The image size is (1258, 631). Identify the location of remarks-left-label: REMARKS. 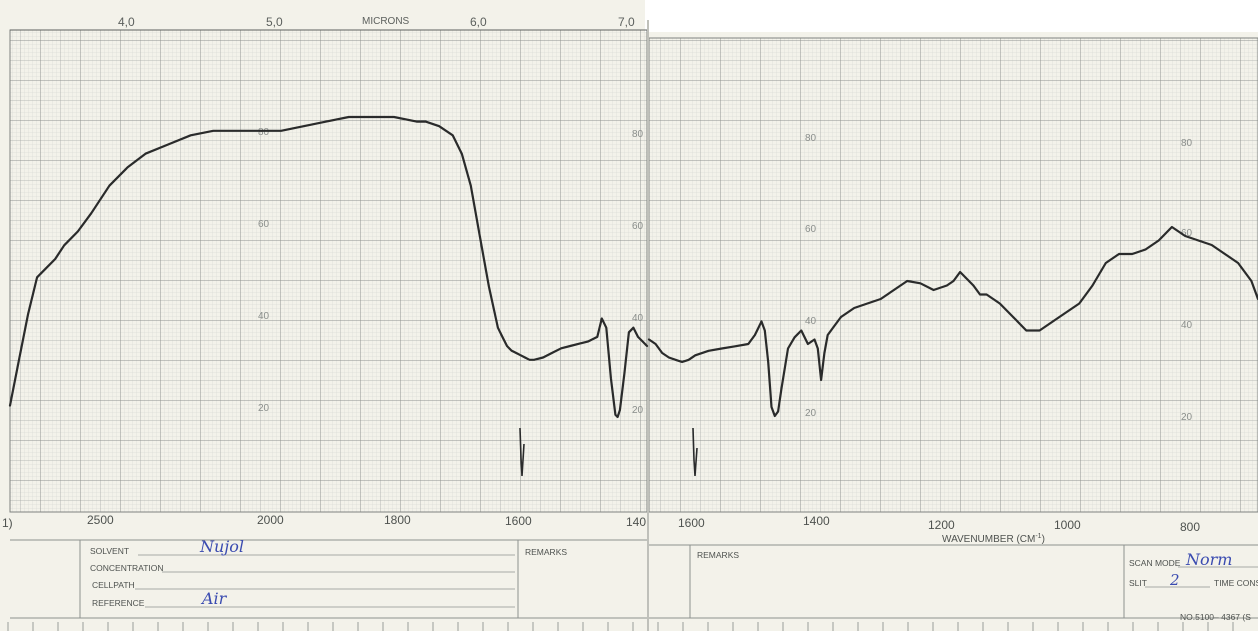
(546, 552).